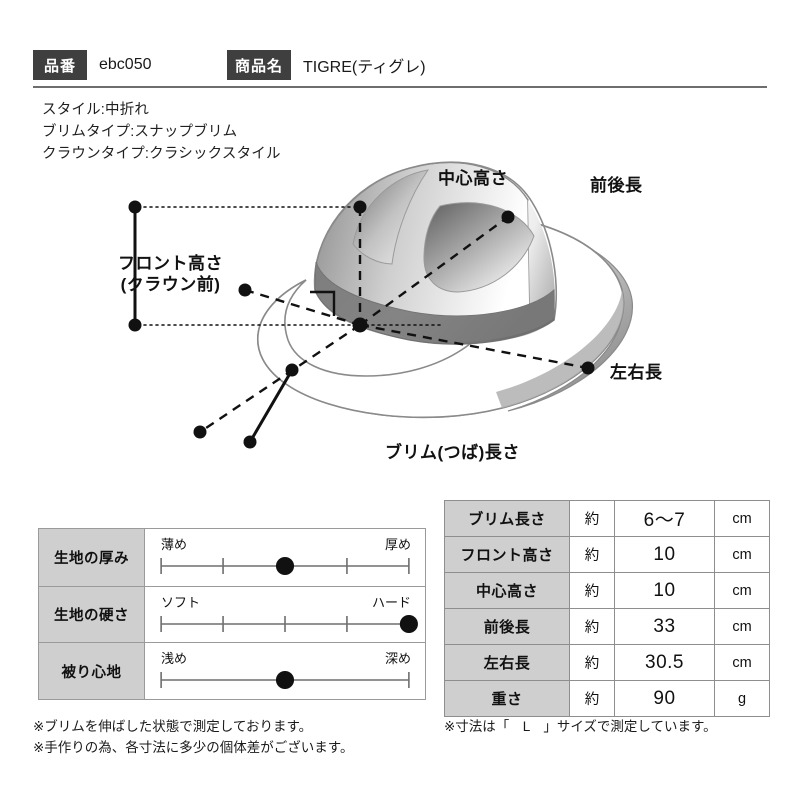 Image resolution: width=800 pixels, height=800 pixels. I want to click on product-code-value: ebc050, so click(125, 64).